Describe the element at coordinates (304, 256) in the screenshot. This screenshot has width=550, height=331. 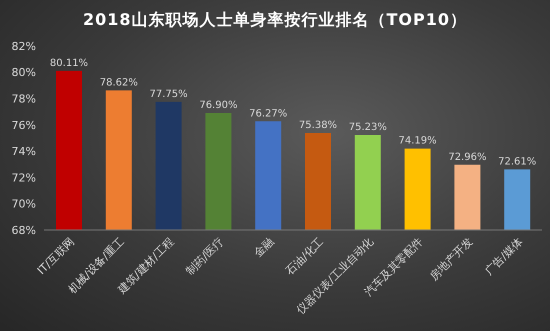
I see `x-tick-label: 石油/化工` at that location.